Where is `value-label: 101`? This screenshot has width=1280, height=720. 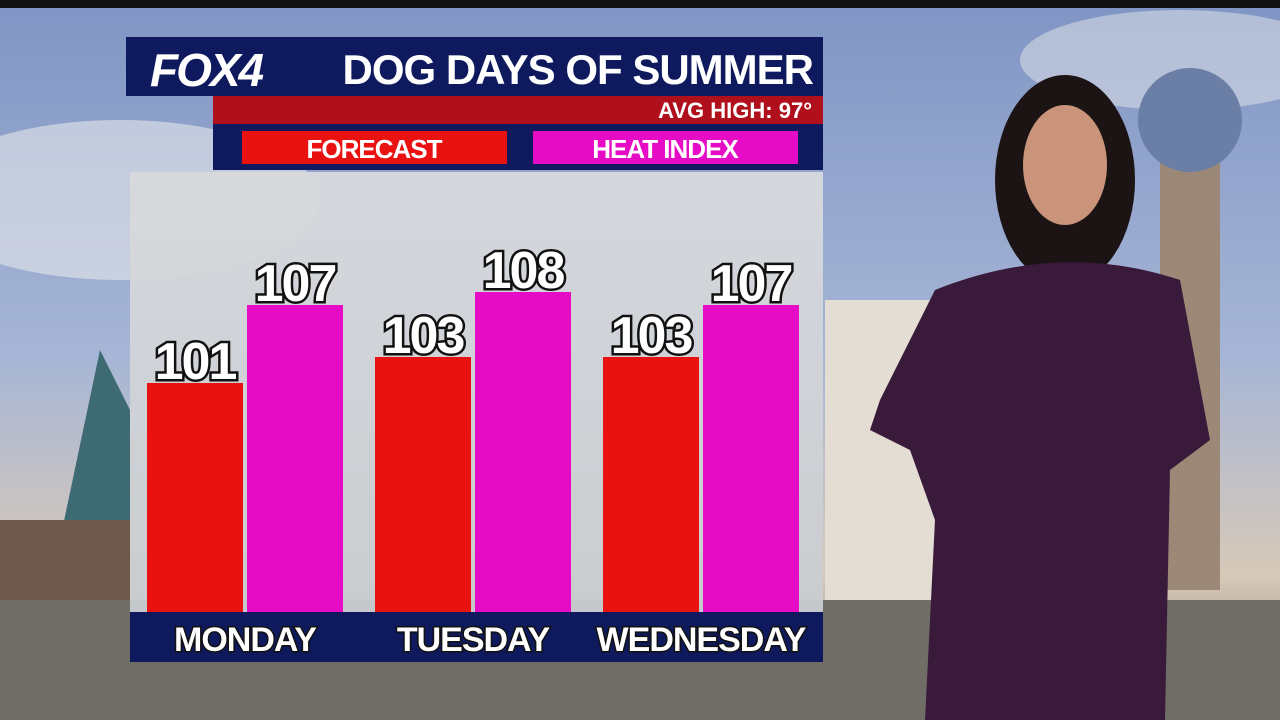
value-label: 101 is located at coordinates (196, 362).